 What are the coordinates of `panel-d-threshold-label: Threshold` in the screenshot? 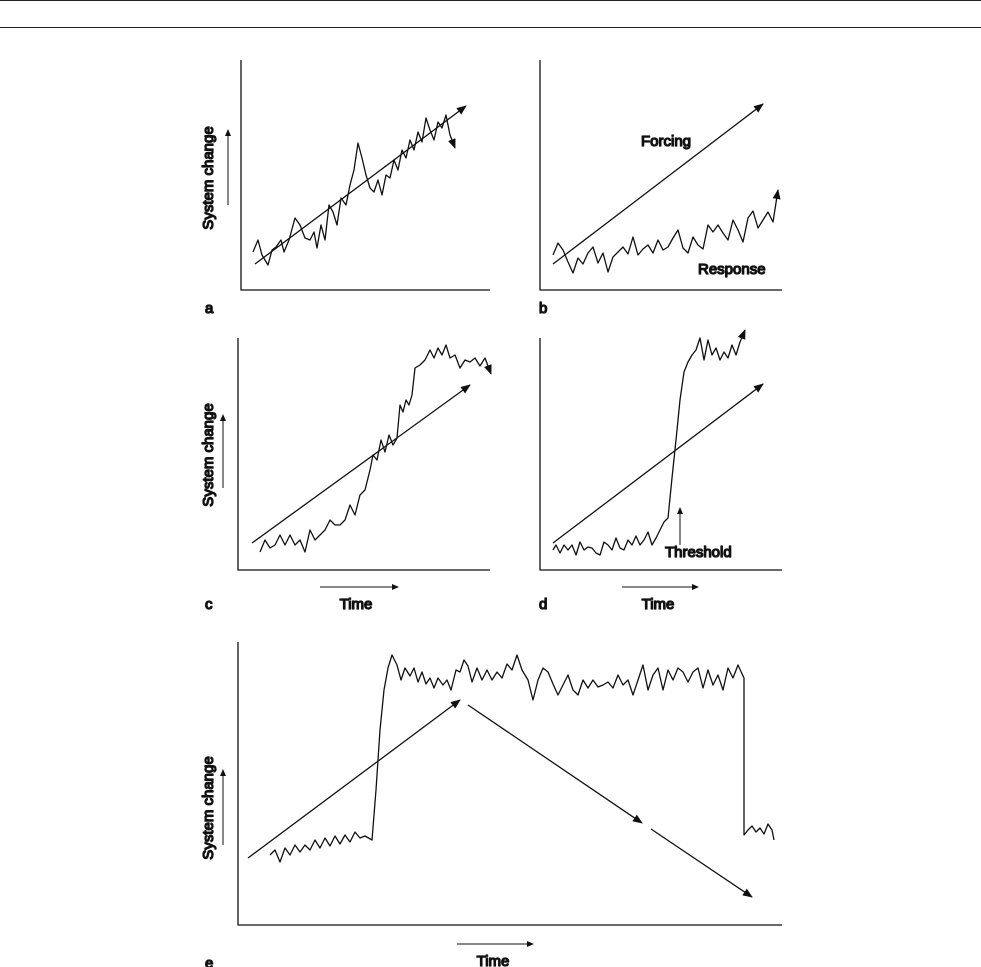 It's located at (698, 552).